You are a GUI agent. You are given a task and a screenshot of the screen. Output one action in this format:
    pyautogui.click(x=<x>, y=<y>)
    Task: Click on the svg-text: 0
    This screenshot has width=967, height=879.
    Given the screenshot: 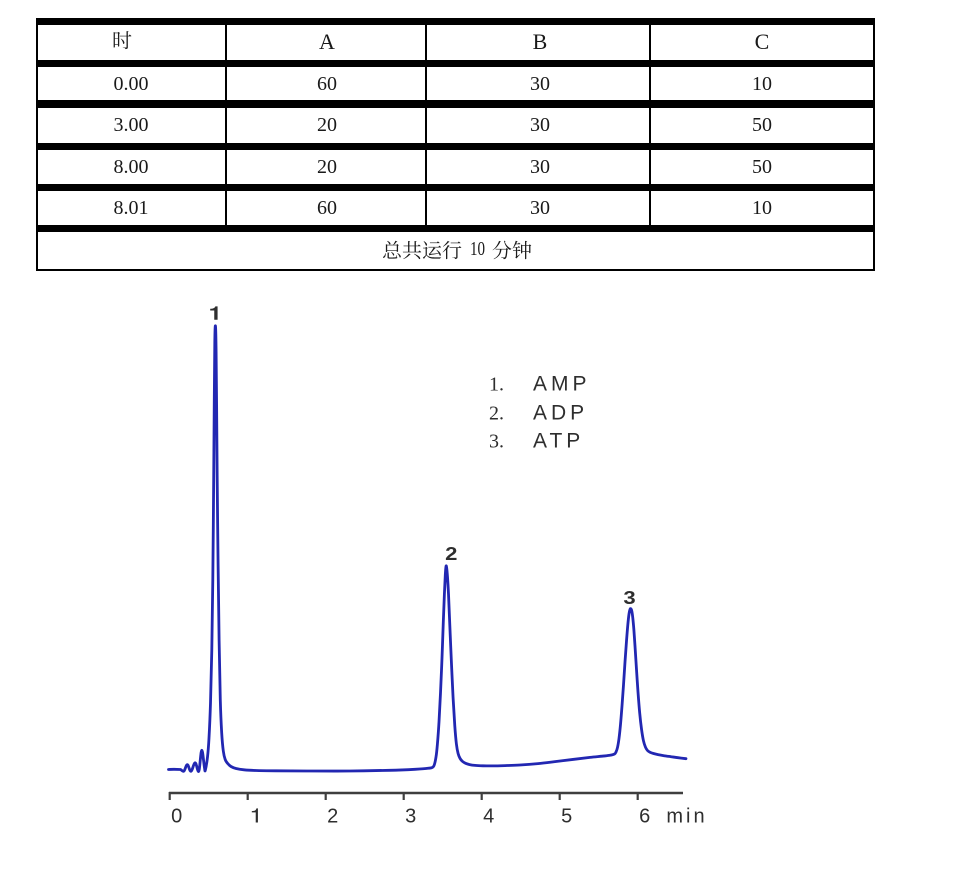 What is the action you would take?
    pyautogui.click(x=176, y=817)
    